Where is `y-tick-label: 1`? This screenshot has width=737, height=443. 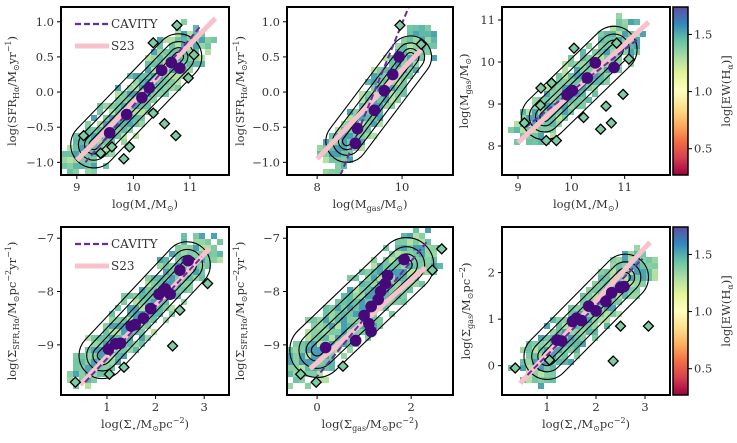 y-tick-label: 1 is located at coordinates (491, 319).